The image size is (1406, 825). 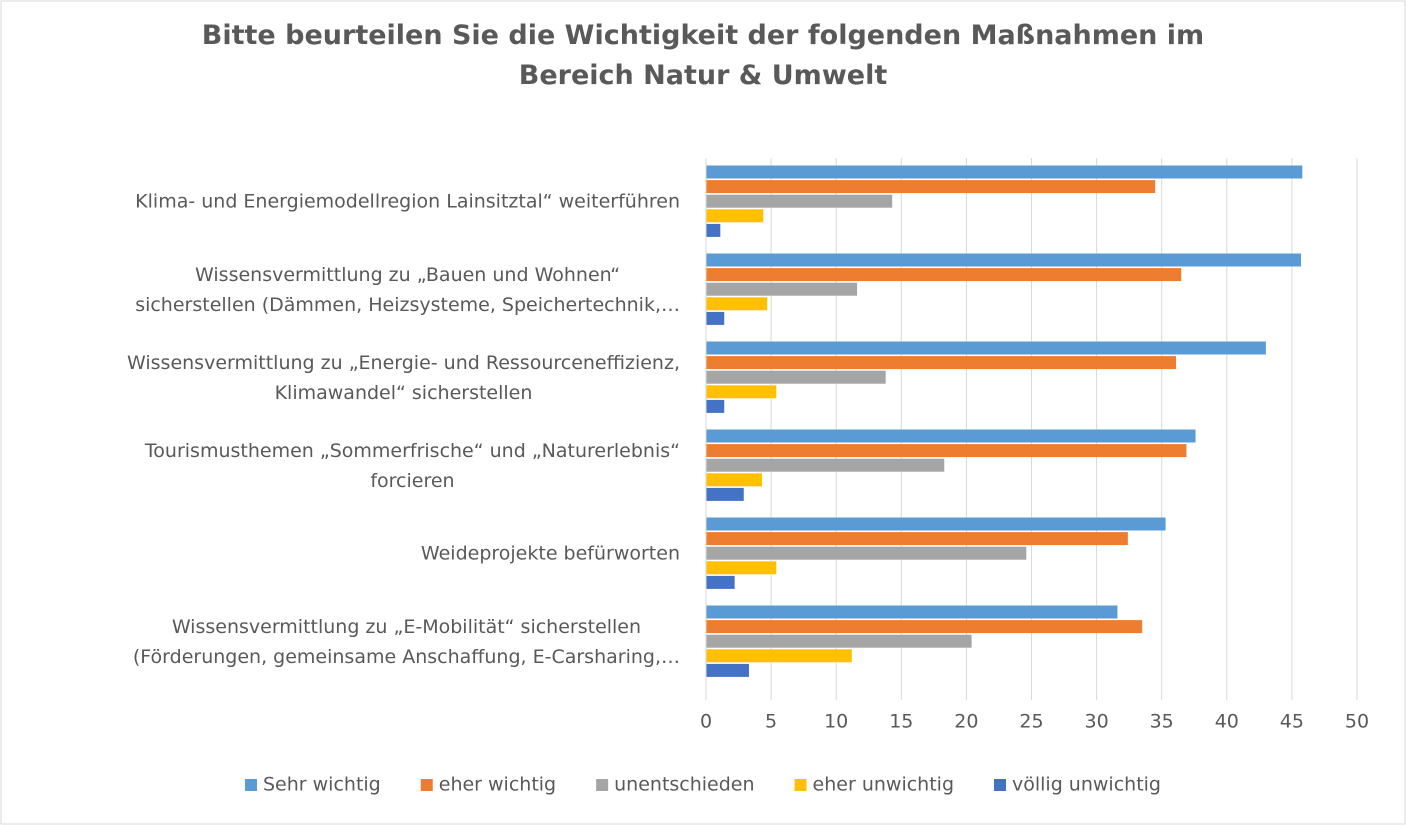 What do you see at coordinates (1357, 722) in the screenshot?
I see `x-tick-label: 50` at bounding box center [1357, 722].